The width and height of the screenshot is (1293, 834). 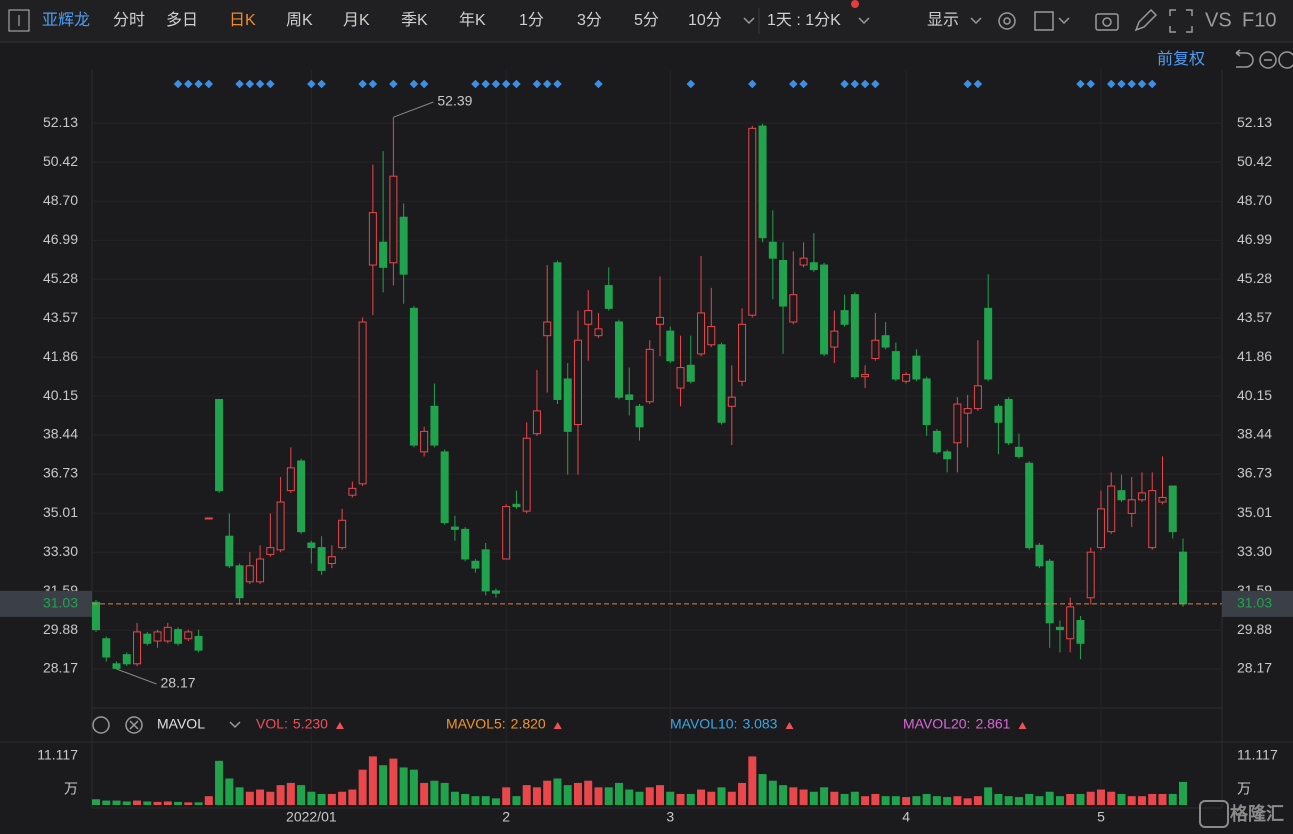 I want to click on period-tab: 日K, so click(x=242, y=20).